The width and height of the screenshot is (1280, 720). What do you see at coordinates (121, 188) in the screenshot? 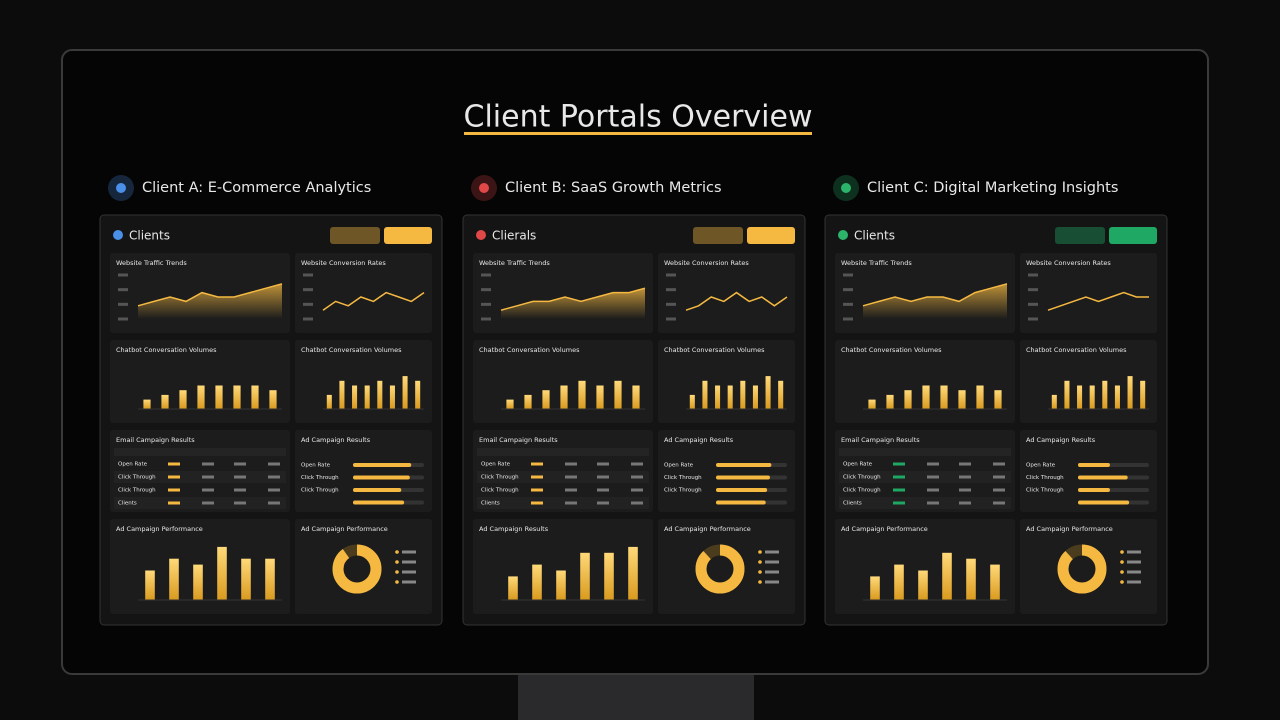
I see `client-icon-dot` at bounding box center [121, 188].